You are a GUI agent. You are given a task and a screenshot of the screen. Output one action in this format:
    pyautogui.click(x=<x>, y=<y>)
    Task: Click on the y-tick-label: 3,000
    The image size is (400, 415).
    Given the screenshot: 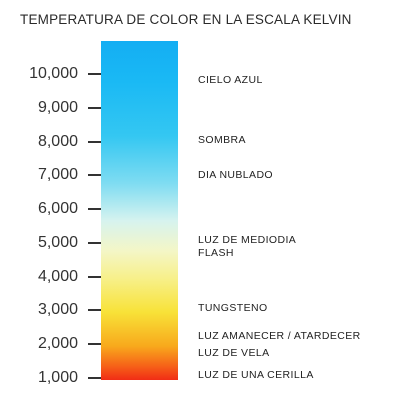 What is the action you would take?
    pyautogui.click(x=57, y=310)
    